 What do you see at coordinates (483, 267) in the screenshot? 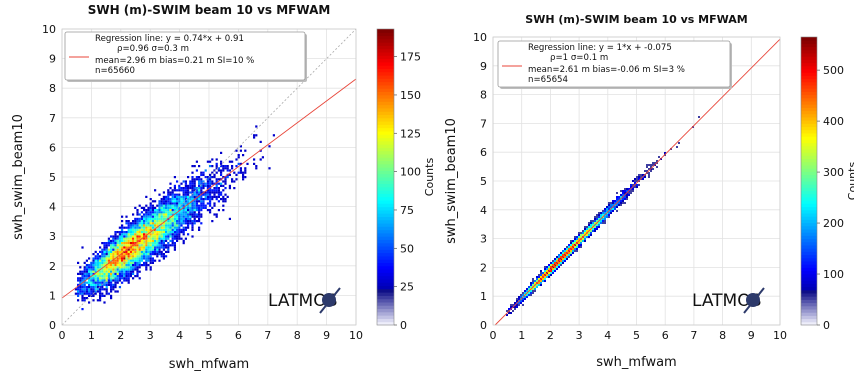
I see `y-tick-label: 2` at bounding box center [483, 267].